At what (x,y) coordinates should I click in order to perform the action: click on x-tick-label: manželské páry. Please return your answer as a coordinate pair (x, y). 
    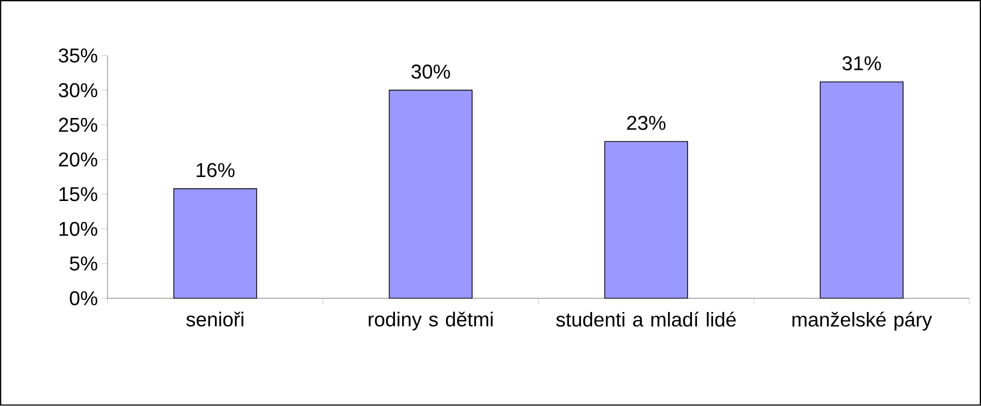
    Looking at the image, I should click on (862, 321).